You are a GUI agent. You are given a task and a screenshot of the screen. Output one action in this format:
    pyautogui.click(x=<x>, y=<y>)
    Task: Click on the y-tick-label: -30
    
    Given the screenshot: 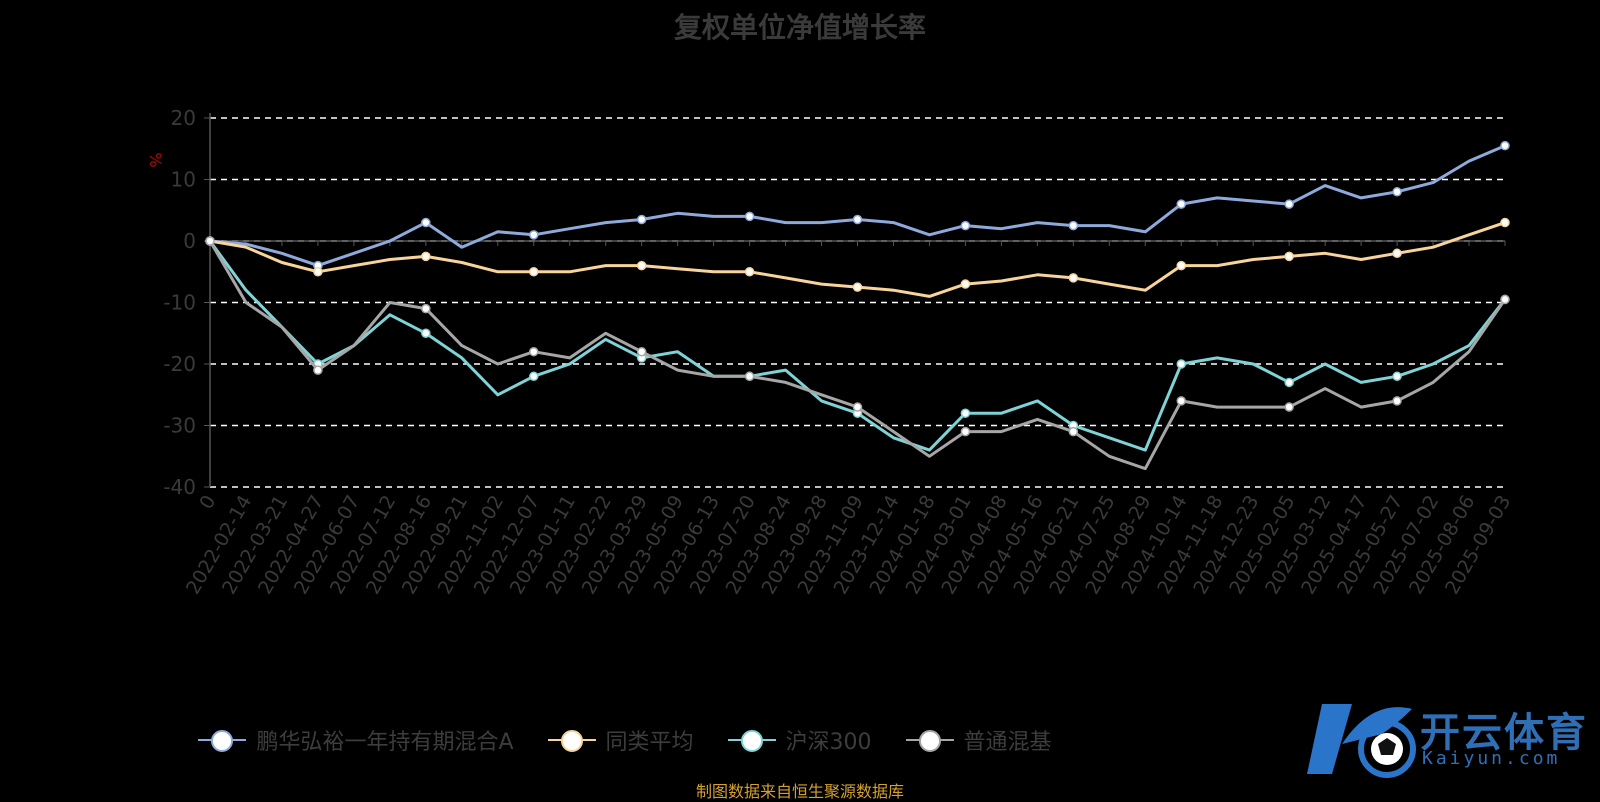 What is the action you would take?
    pyautogui.click(x=179, y=426)
    